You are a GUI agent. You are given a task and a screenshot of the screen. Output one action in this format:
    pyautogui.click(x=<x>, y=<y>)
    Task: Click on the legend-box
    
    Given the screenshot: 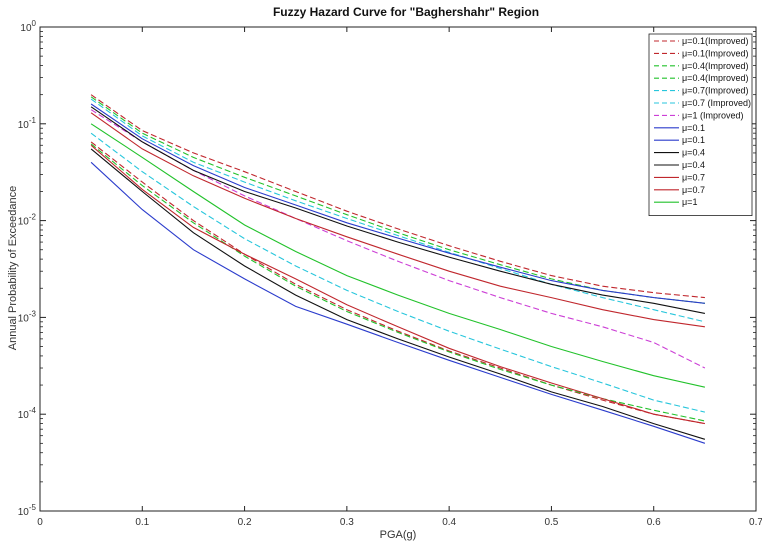 What is the action you would take?
    pyautogui.click(x=700, y=125)
    